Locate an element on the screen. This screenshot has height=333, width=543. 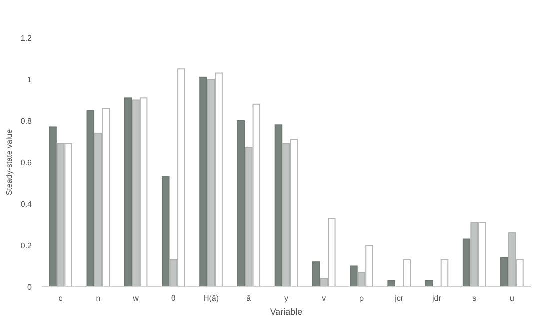
x-tick-label: s is located at coordinates (474, 298).